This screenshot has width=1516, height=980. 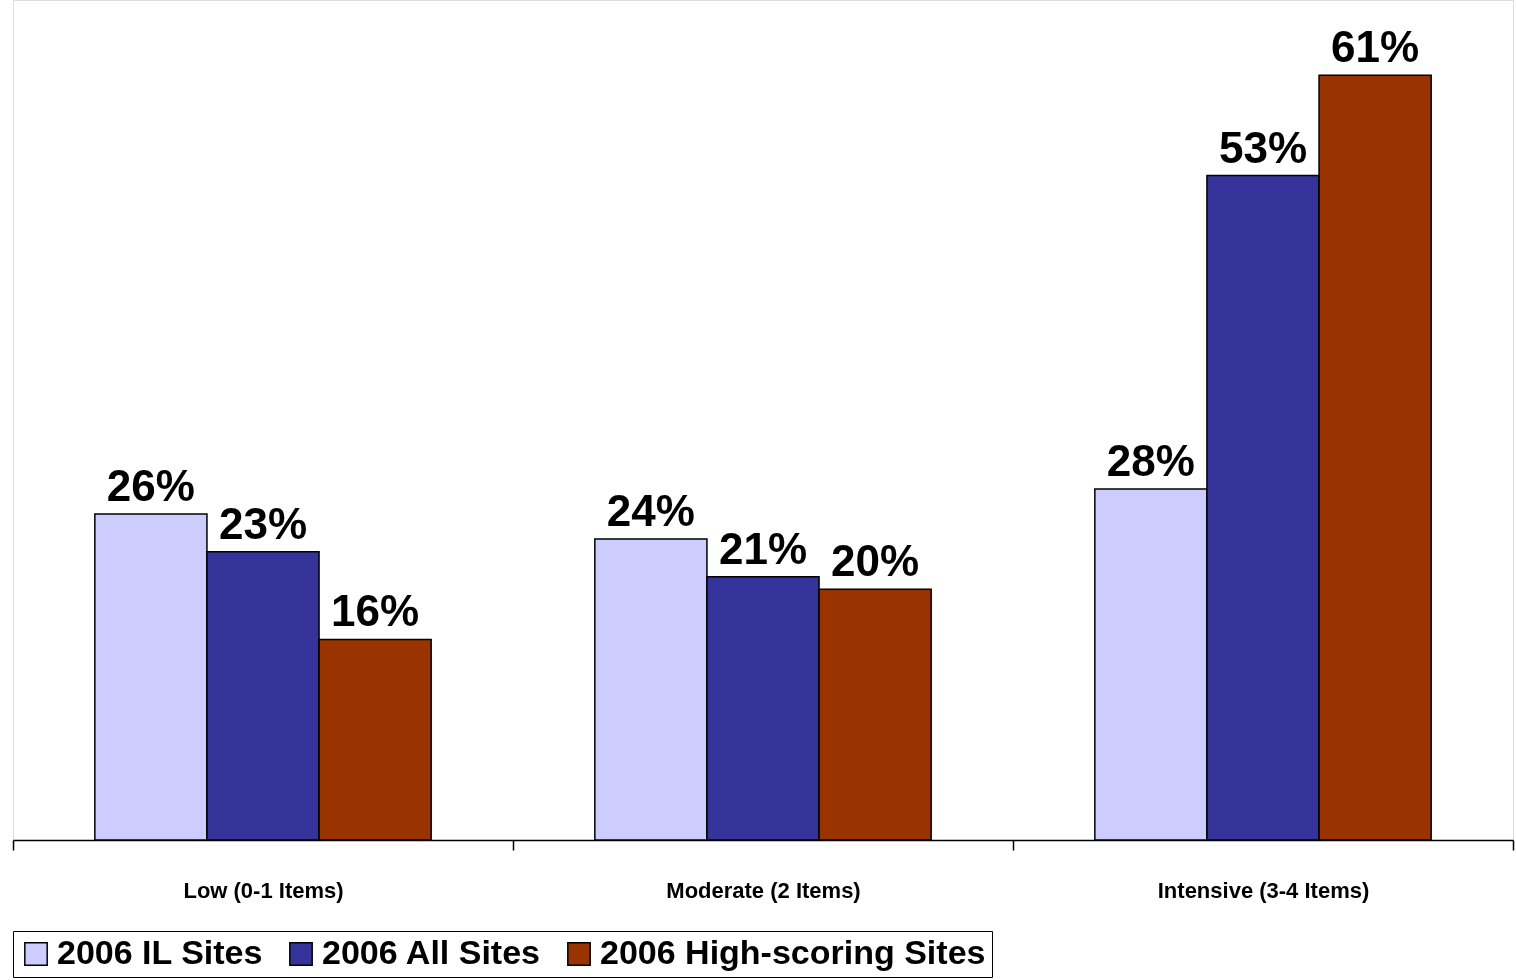 What do you see at coordinates (150, 486) in the screenshot?
I see `data-label: 26%` at bounding box center [150, 486].